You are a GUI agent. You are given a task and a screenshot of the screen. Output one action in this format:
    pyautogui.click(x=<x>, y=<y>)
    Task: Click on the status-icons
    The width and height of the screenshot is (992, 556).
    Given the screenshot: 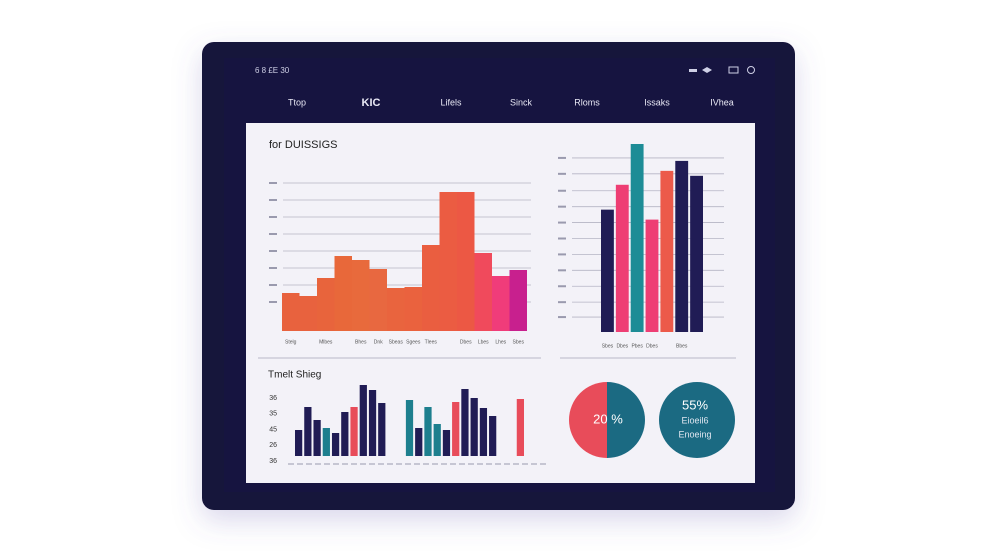 What is the action you would take?
    pyautogui.click(x=722, y=70)
    